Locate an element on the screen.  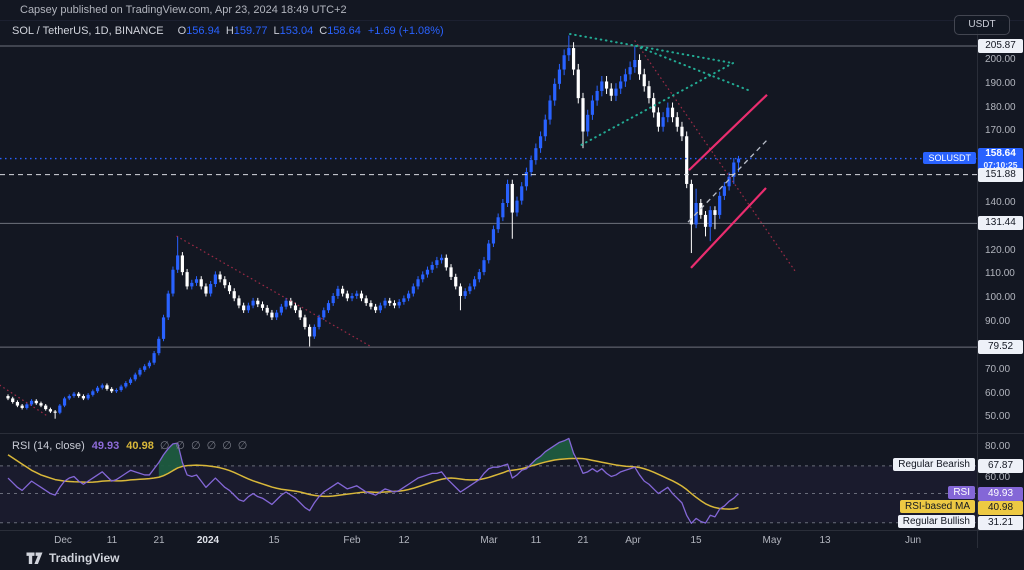
time-axis-label: 13 is located at coordinates (825, 540).